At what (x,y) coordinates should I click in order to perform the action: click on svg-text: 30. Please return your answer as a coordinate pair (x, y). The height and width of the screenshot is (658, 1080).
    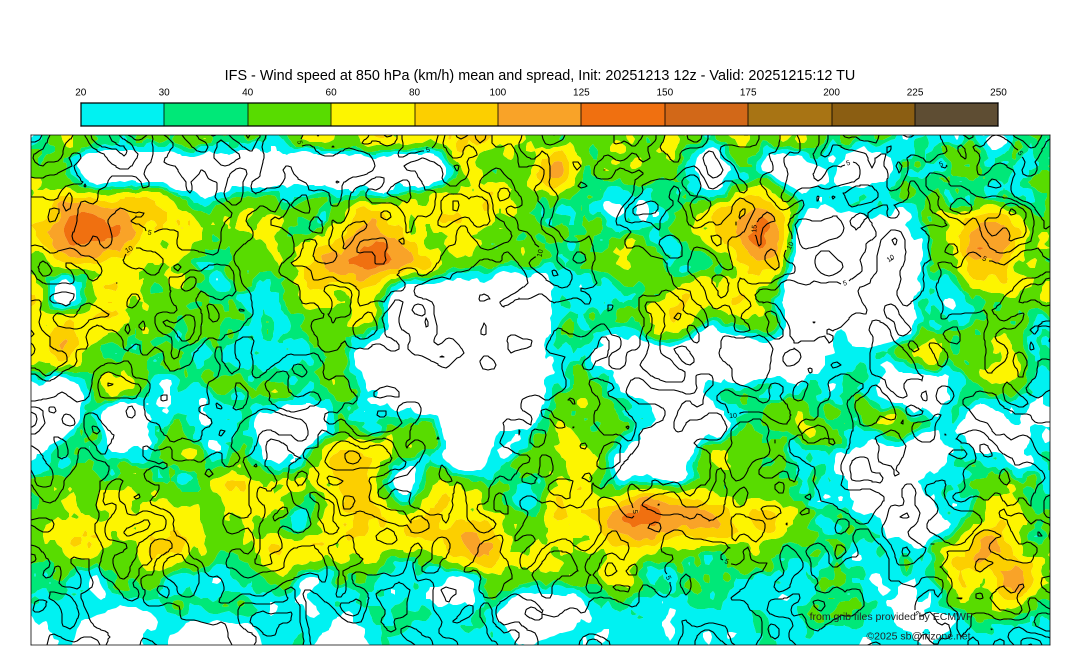
    Looking at the image, I should click on (165, 92).